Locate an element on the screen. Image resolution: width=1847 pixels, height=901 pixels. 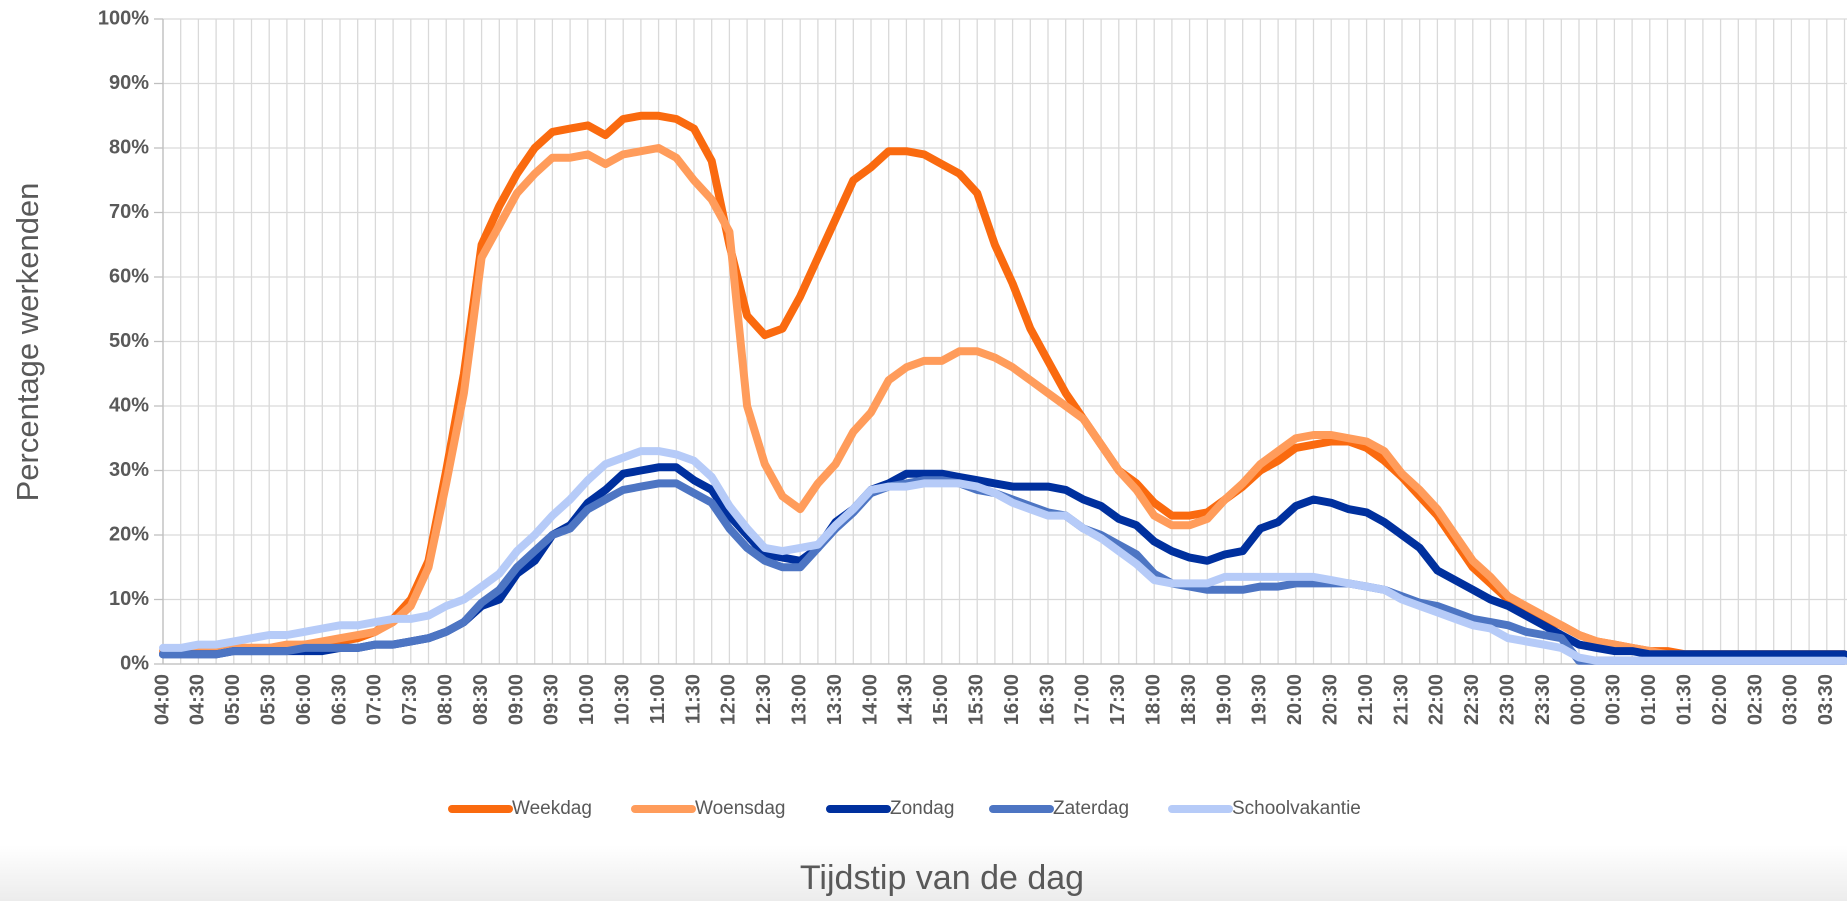
x-tick-label: 02:00 is located at coordinates (1720, 699).